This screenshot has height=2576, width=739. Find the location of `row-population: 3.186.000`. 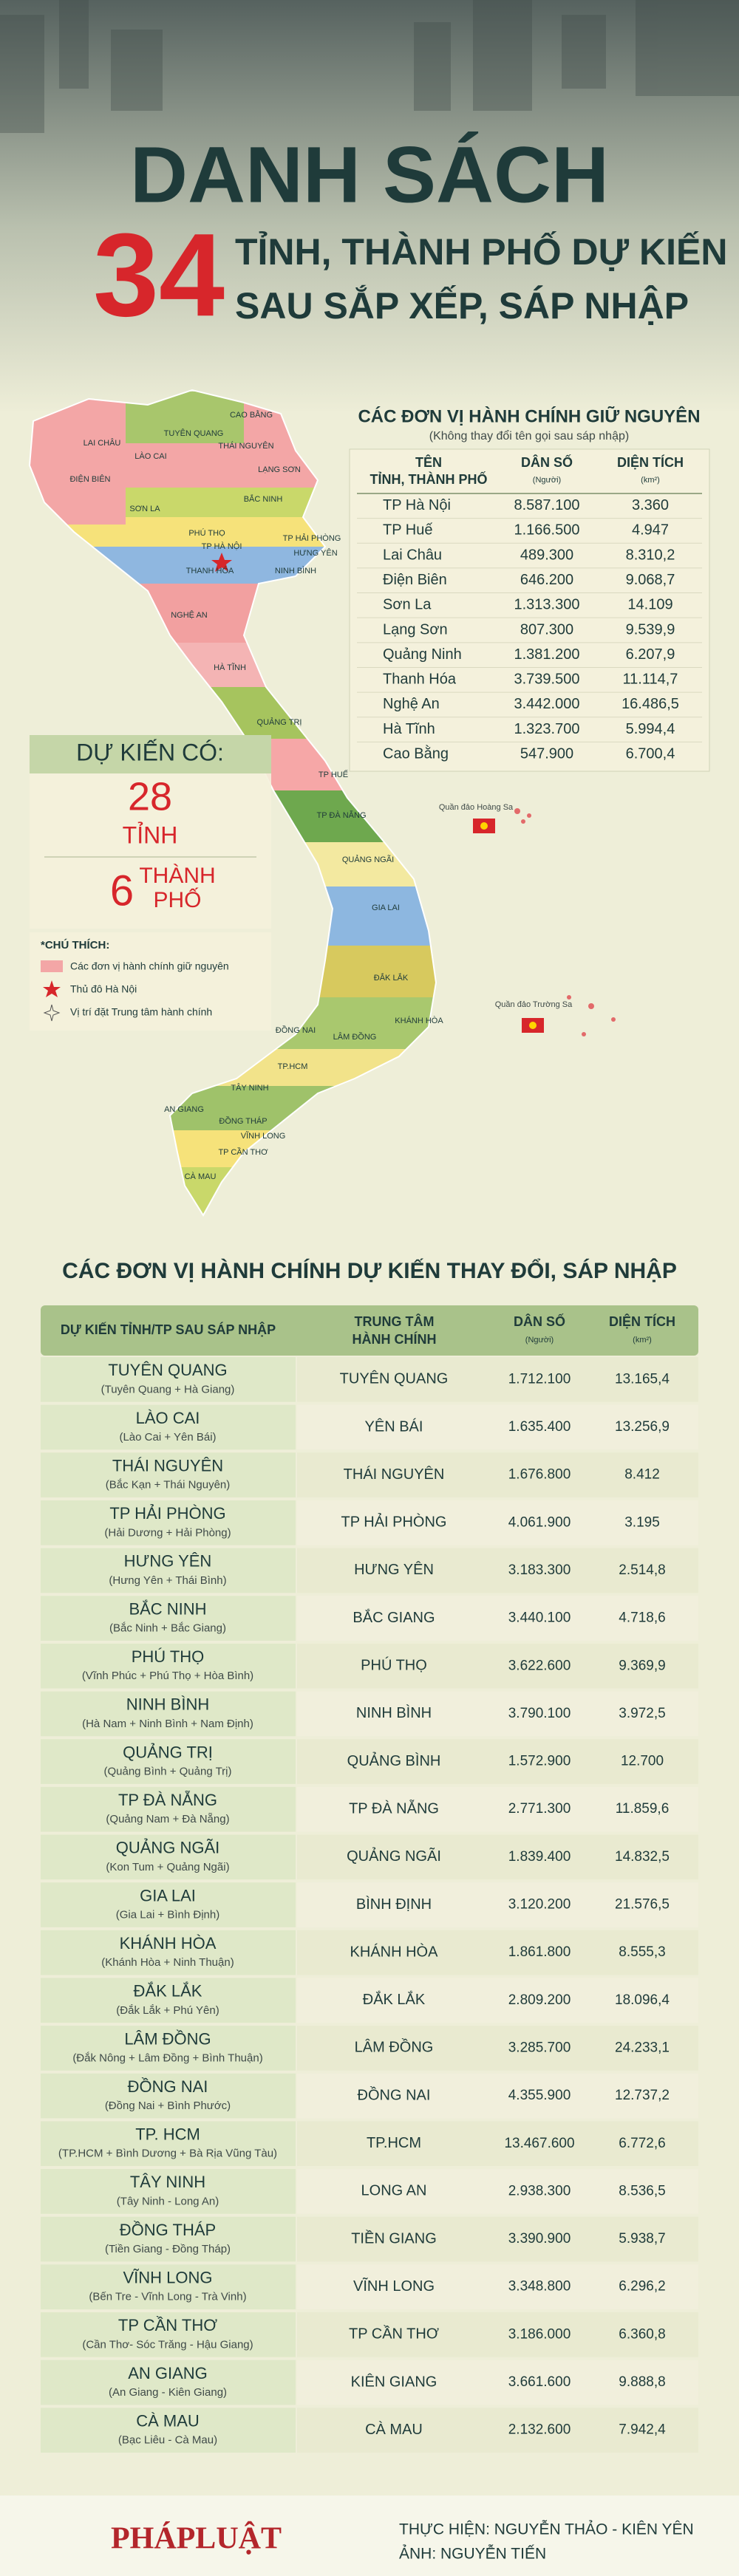

row-population: 3.186.000 is located at coordinates (539, 2334).